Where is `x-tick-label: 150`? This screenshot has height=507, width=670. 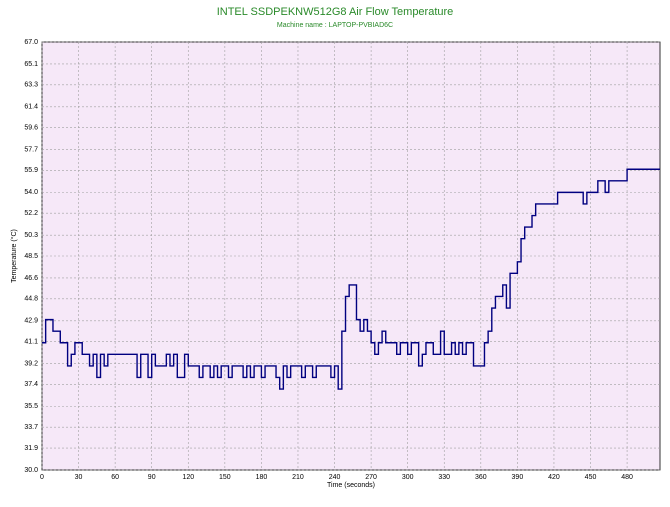
x-tick-label: 150 is located at coordinates (225, 477).